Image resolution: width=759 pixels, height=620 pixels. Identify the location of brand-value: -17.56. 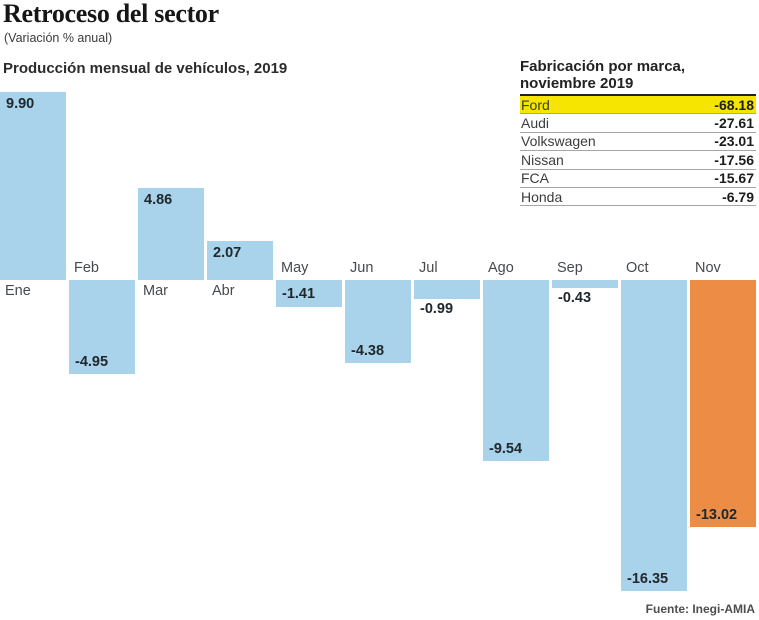
(734, 159).